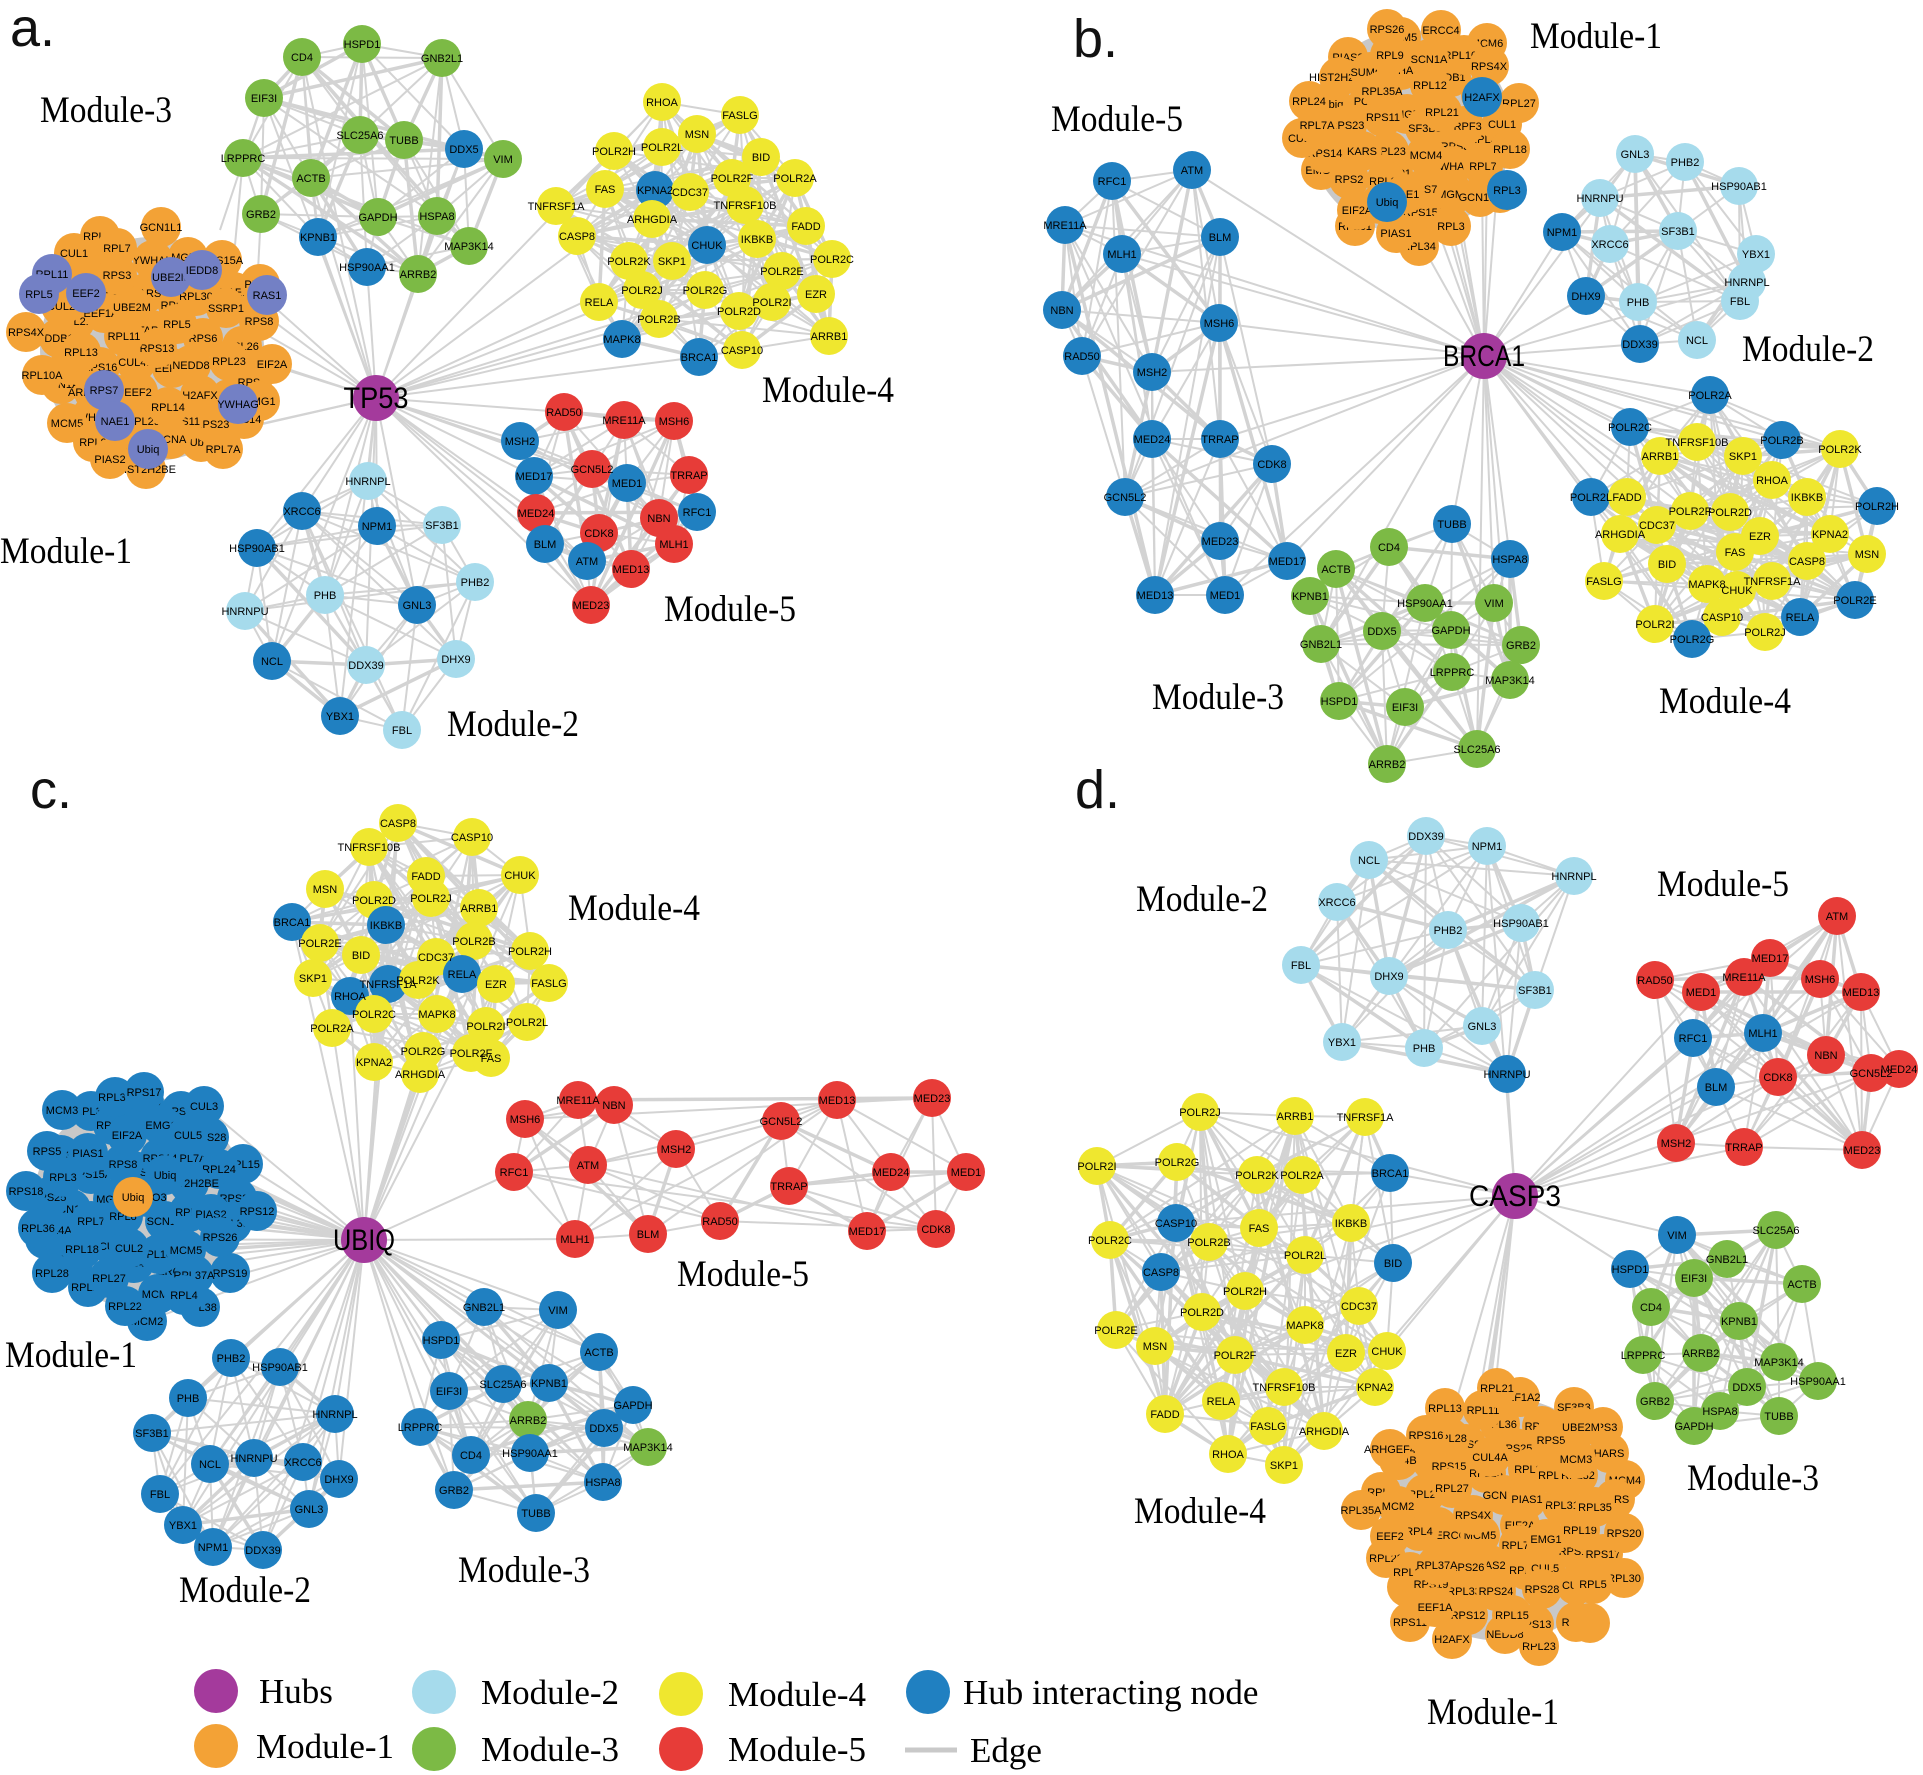  What do you see at coordinates (1200, 1113) in the screenshot?
I see `svg-text: POLR2J` at bounding box center [1200, 1113].